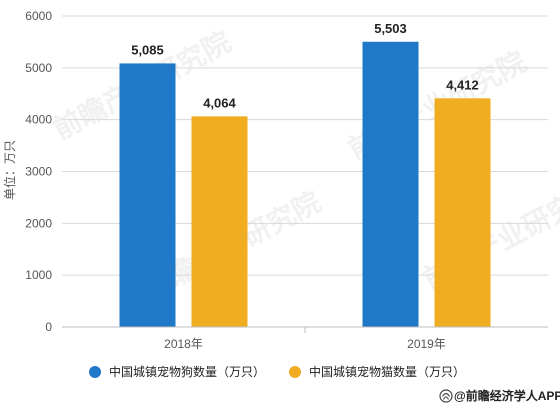  Describe the element at coordinates (219, 102) in the screenshot. I see `data-label-cat-0: 4,064` at that location.